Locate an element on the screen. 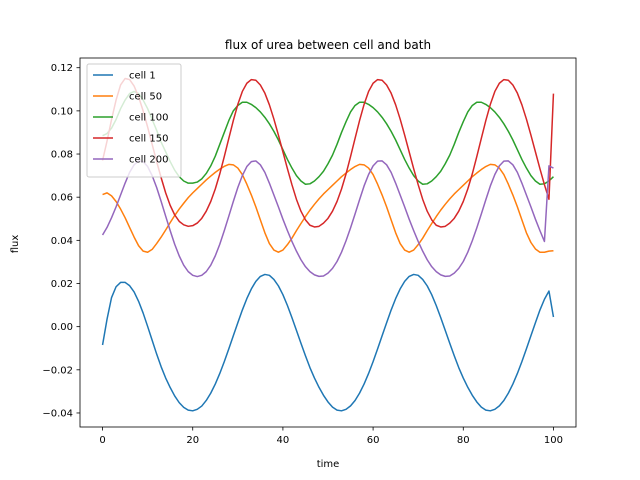  legend-label-1: cell 1 is located at coordinates (142, 76).